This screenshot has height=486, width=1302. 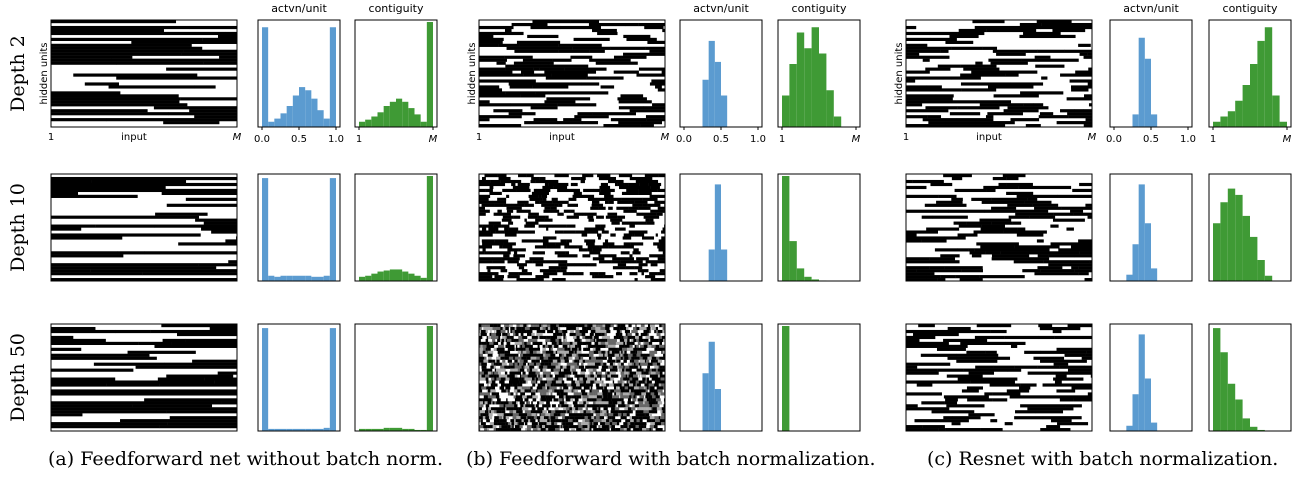 What do you see at coordinates (262, 139) in the screenshot?
I see `actvn-tick-label: 0.0` at bounding box center [262, 139].